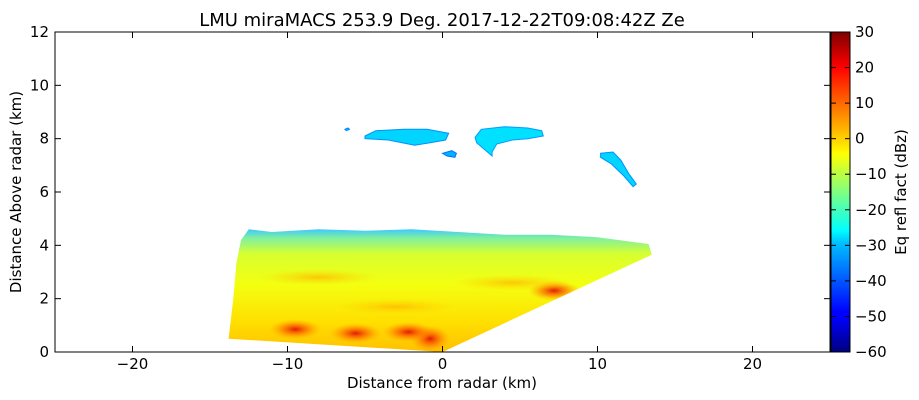  What do you see at coordinates (864, 32) in the screenshot?
I see `colorbar-tick-label: 30` at bounding box center [864, 32].